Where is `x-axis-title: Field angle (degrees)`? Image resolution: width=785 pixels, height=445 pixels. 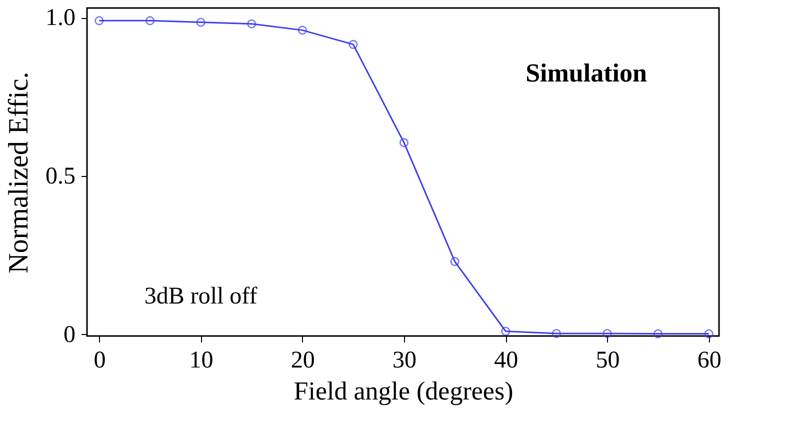 x-axis-title: Field angle (degrees) is located at coordinates (404, 391).